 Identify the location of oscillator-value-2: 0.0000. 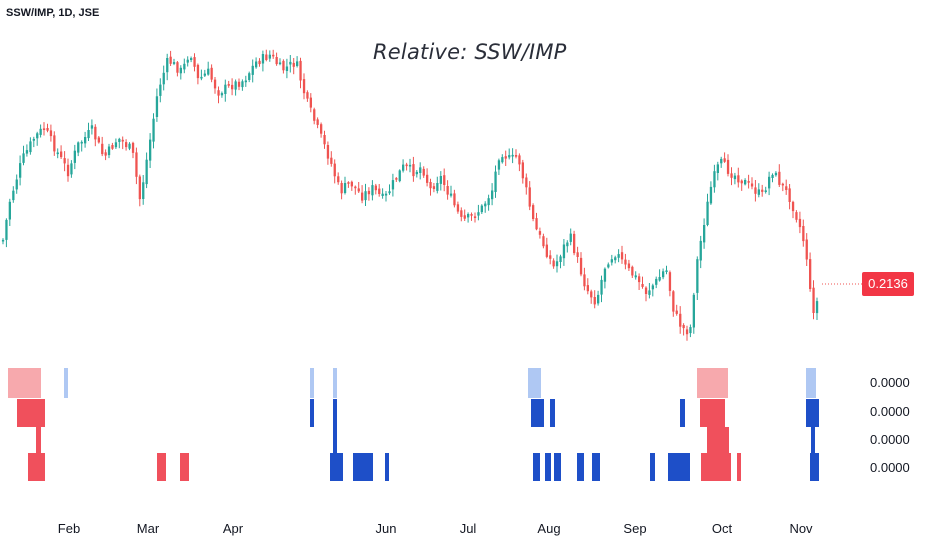
(890, 411).